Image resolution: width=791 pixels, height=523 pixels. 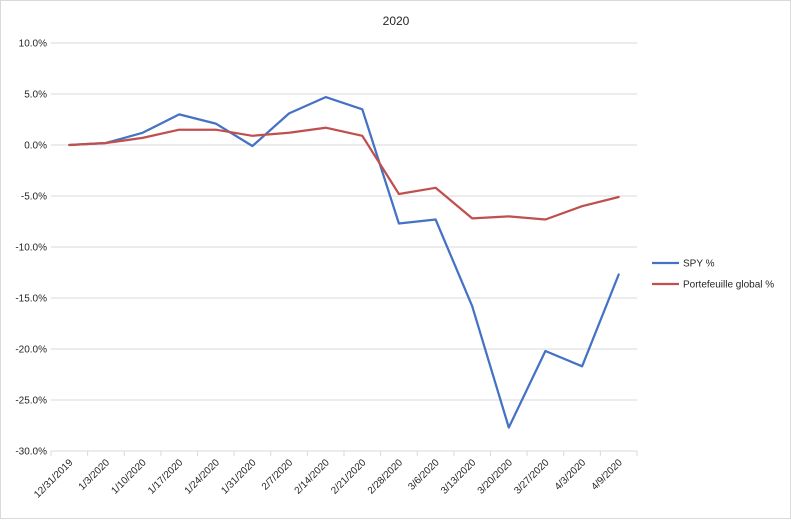 What do you see at coordinates (35, 95) in the screenshot?
I see `y-tick-label: 5.0%` at bounding box center [35, 95].